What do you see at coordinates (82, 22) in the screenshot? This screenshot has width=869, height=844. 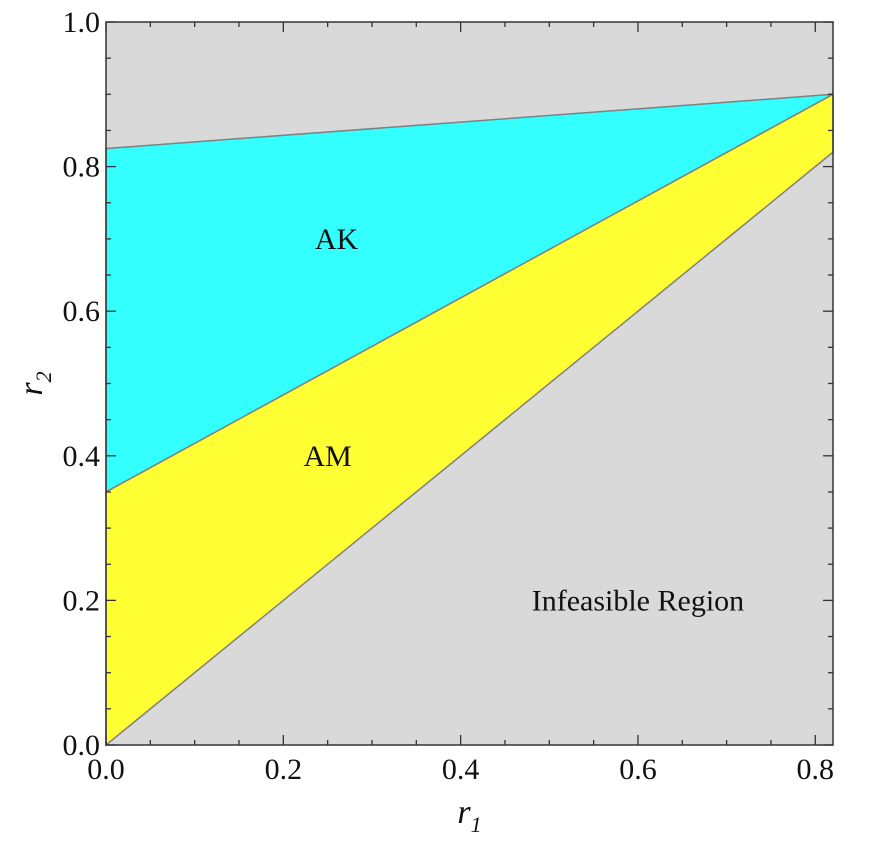 I see `y-tick-label: 1.0` at bounding box center [82, 22].